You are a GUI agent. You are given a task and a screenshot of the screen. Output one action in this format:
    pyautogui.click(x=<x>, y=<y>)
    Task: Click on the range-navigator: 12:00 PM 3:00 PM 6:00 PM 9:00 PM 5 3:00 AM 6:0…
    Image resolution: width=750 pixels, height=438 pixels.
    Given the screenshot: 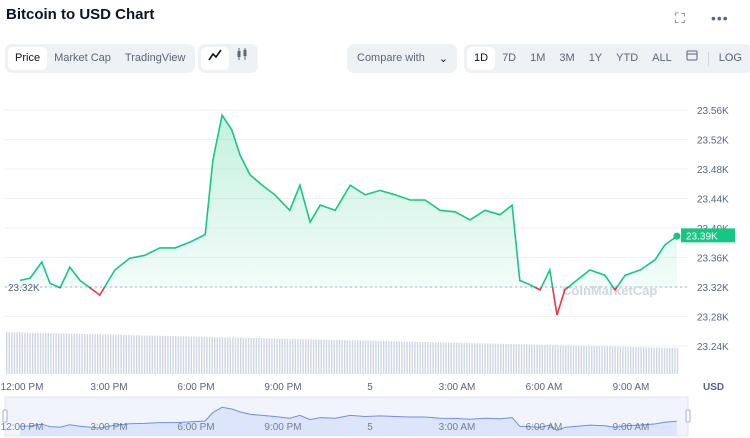 What is the action you would take?
    pyautogui.click(x=346, y=416)
    